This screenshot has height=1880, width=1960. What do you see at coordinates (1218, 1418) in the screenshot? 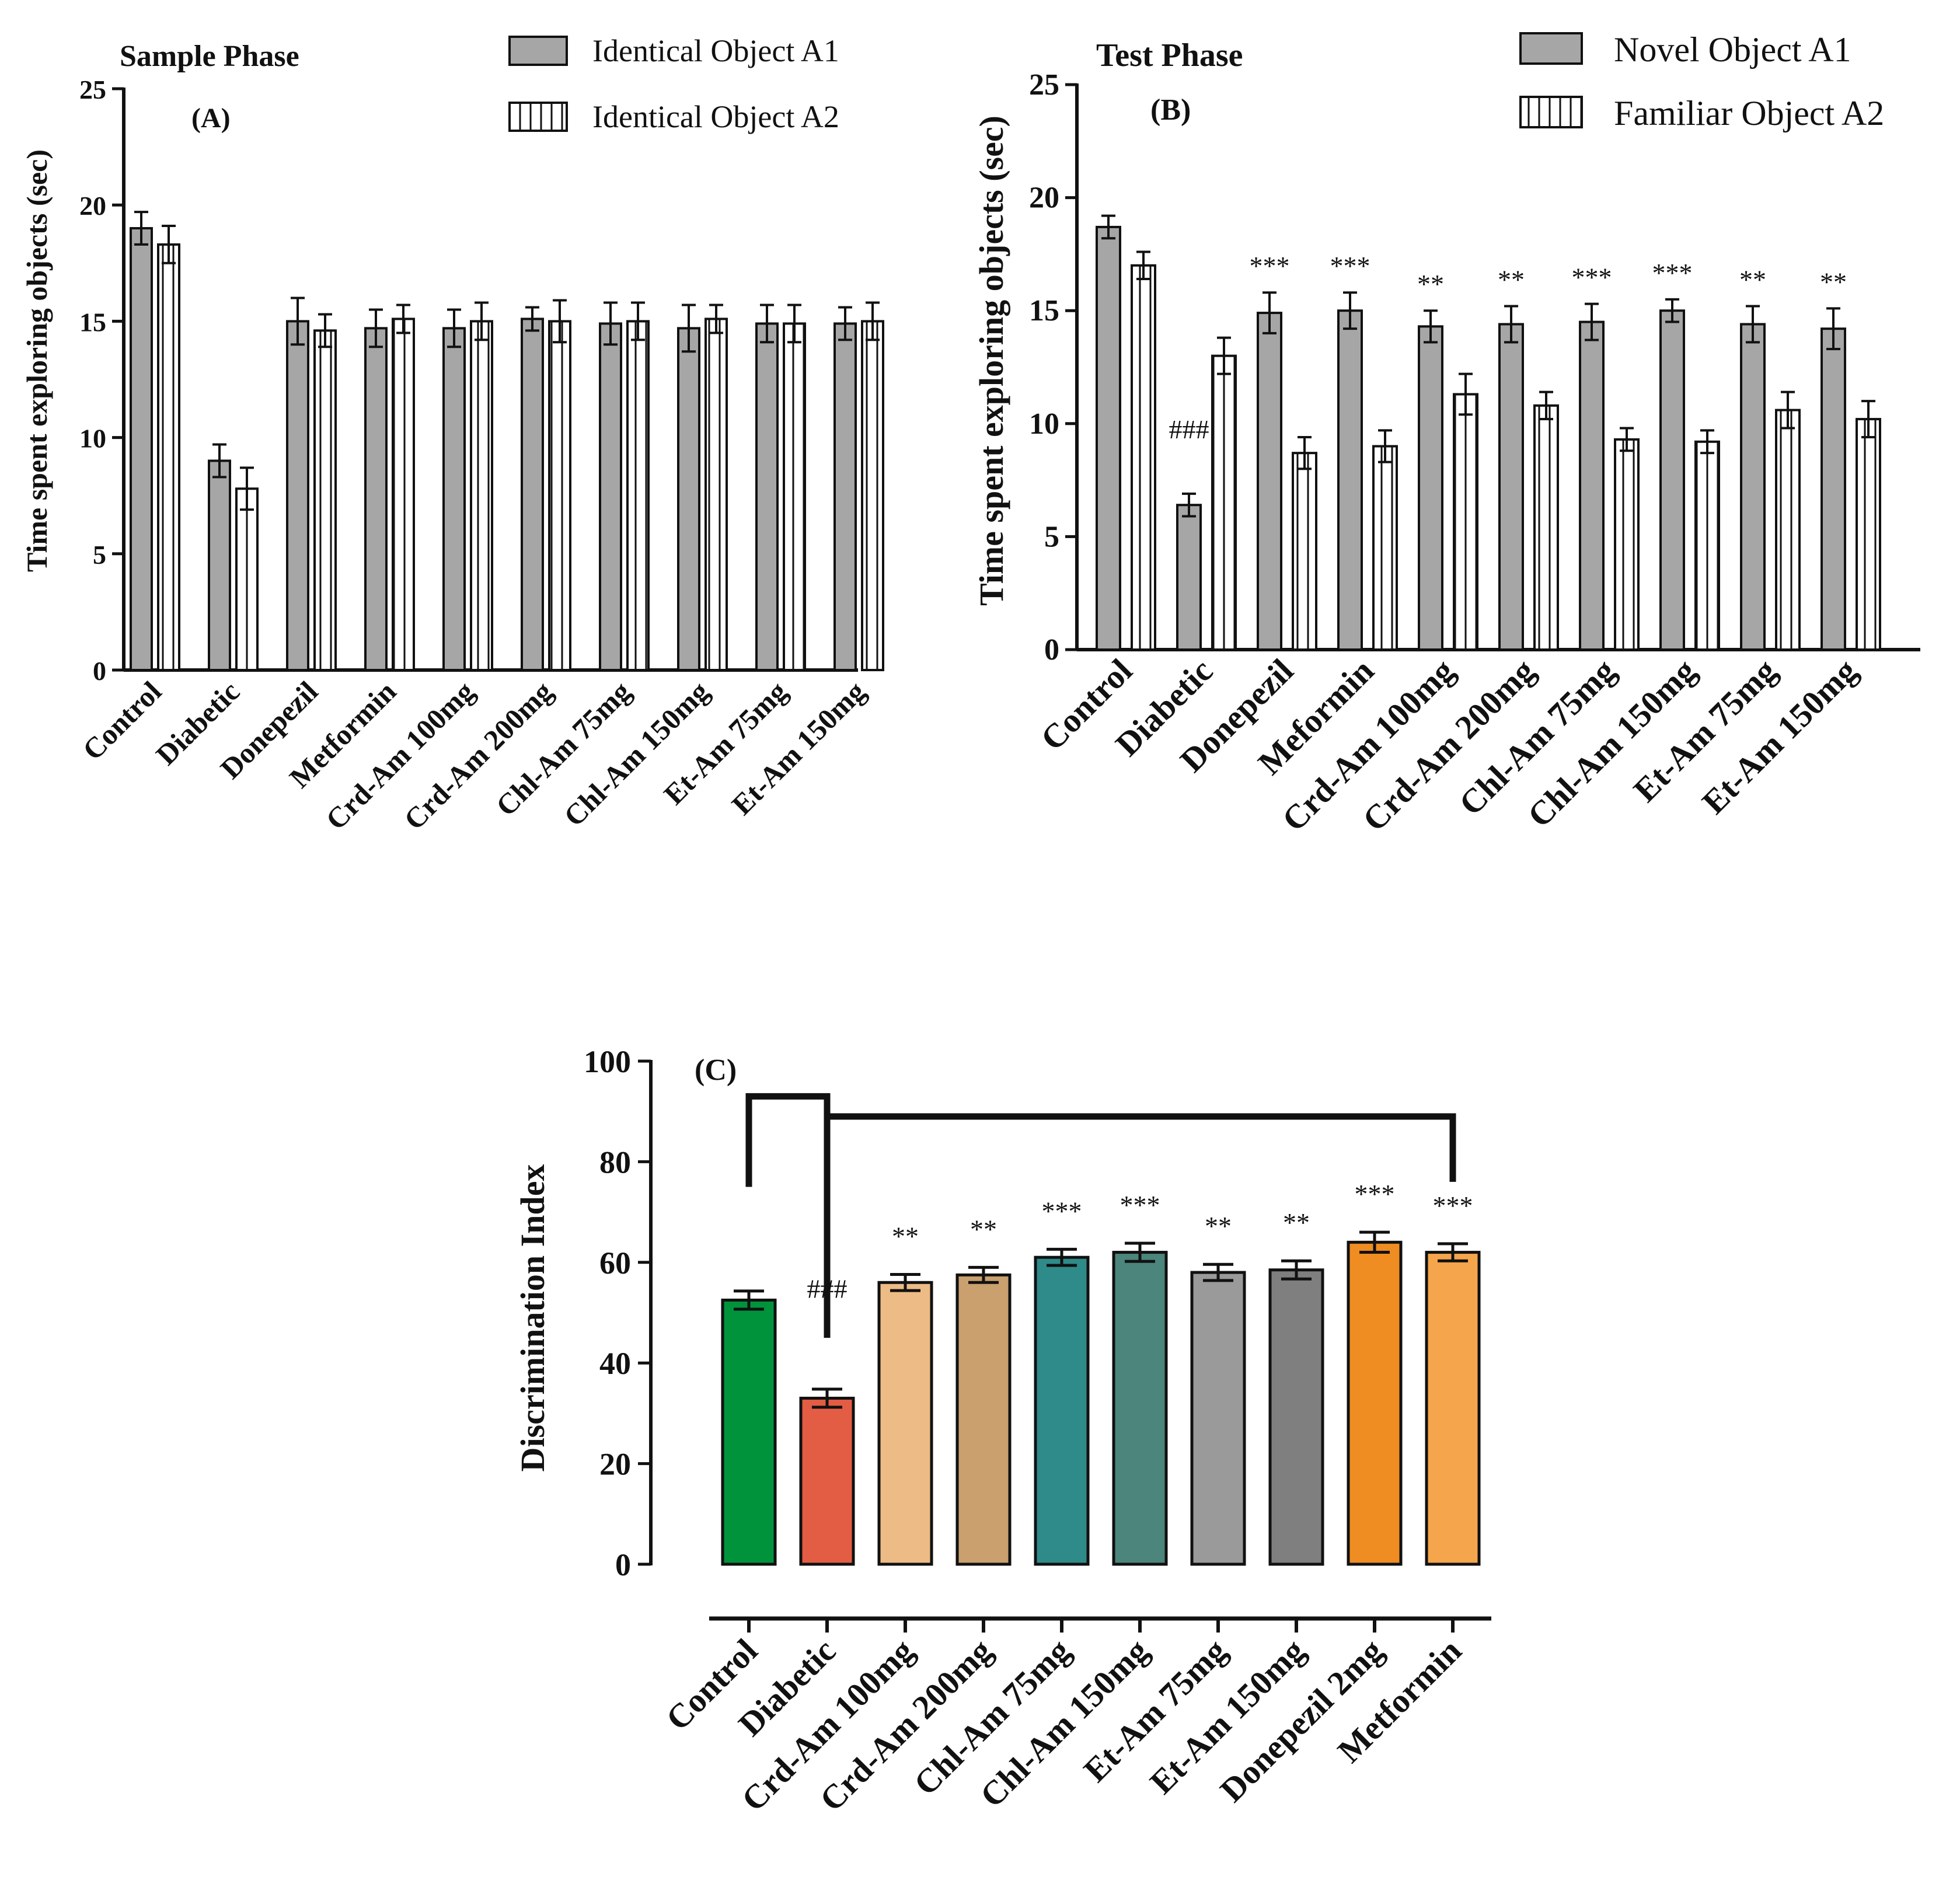
I see `panel-c-bar-et-am-75mg` at bounding box center [1218, 1418].